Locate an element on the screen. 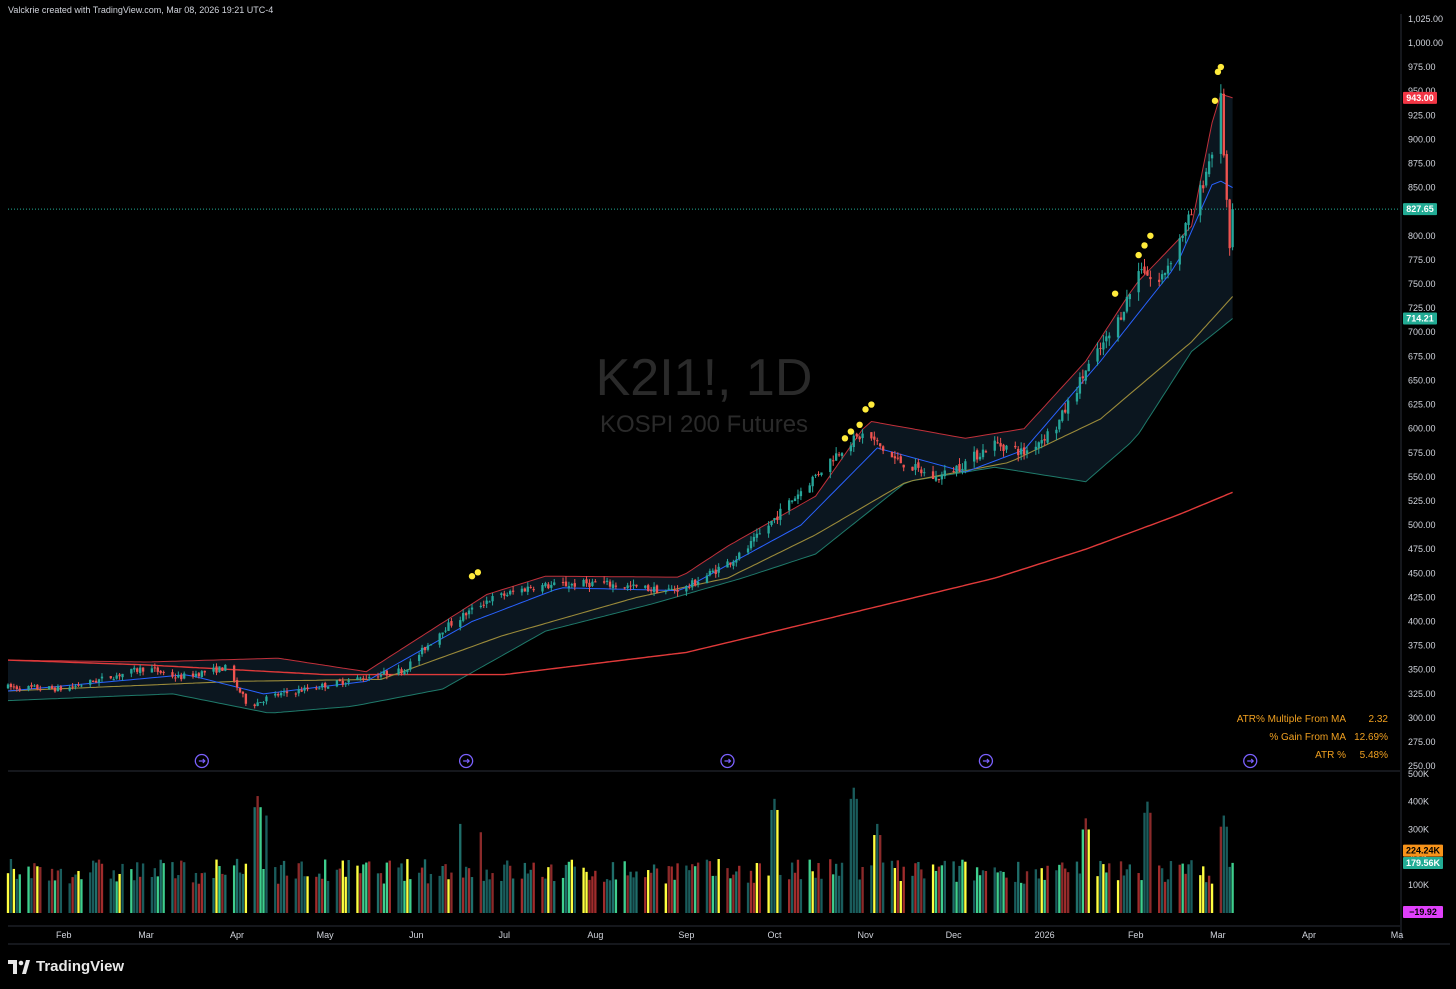  stat-label: ATR % is located at coordinates (1330, 755).